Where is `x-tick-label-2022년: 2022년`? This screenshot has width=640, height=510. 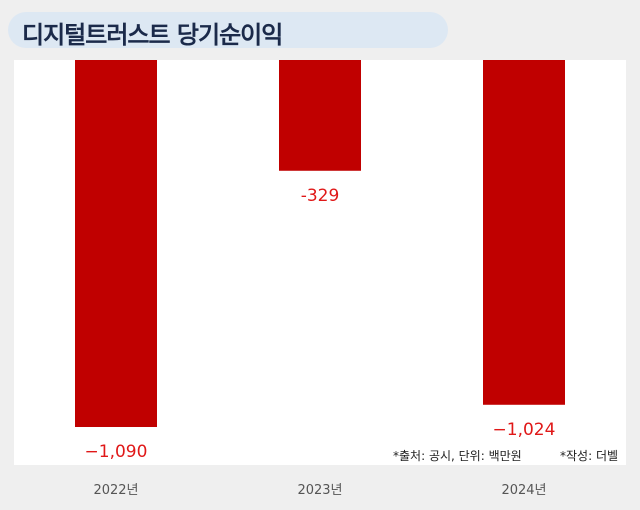
x-tick-label-2022년: 2022년 is located at coordinates (115, 490).